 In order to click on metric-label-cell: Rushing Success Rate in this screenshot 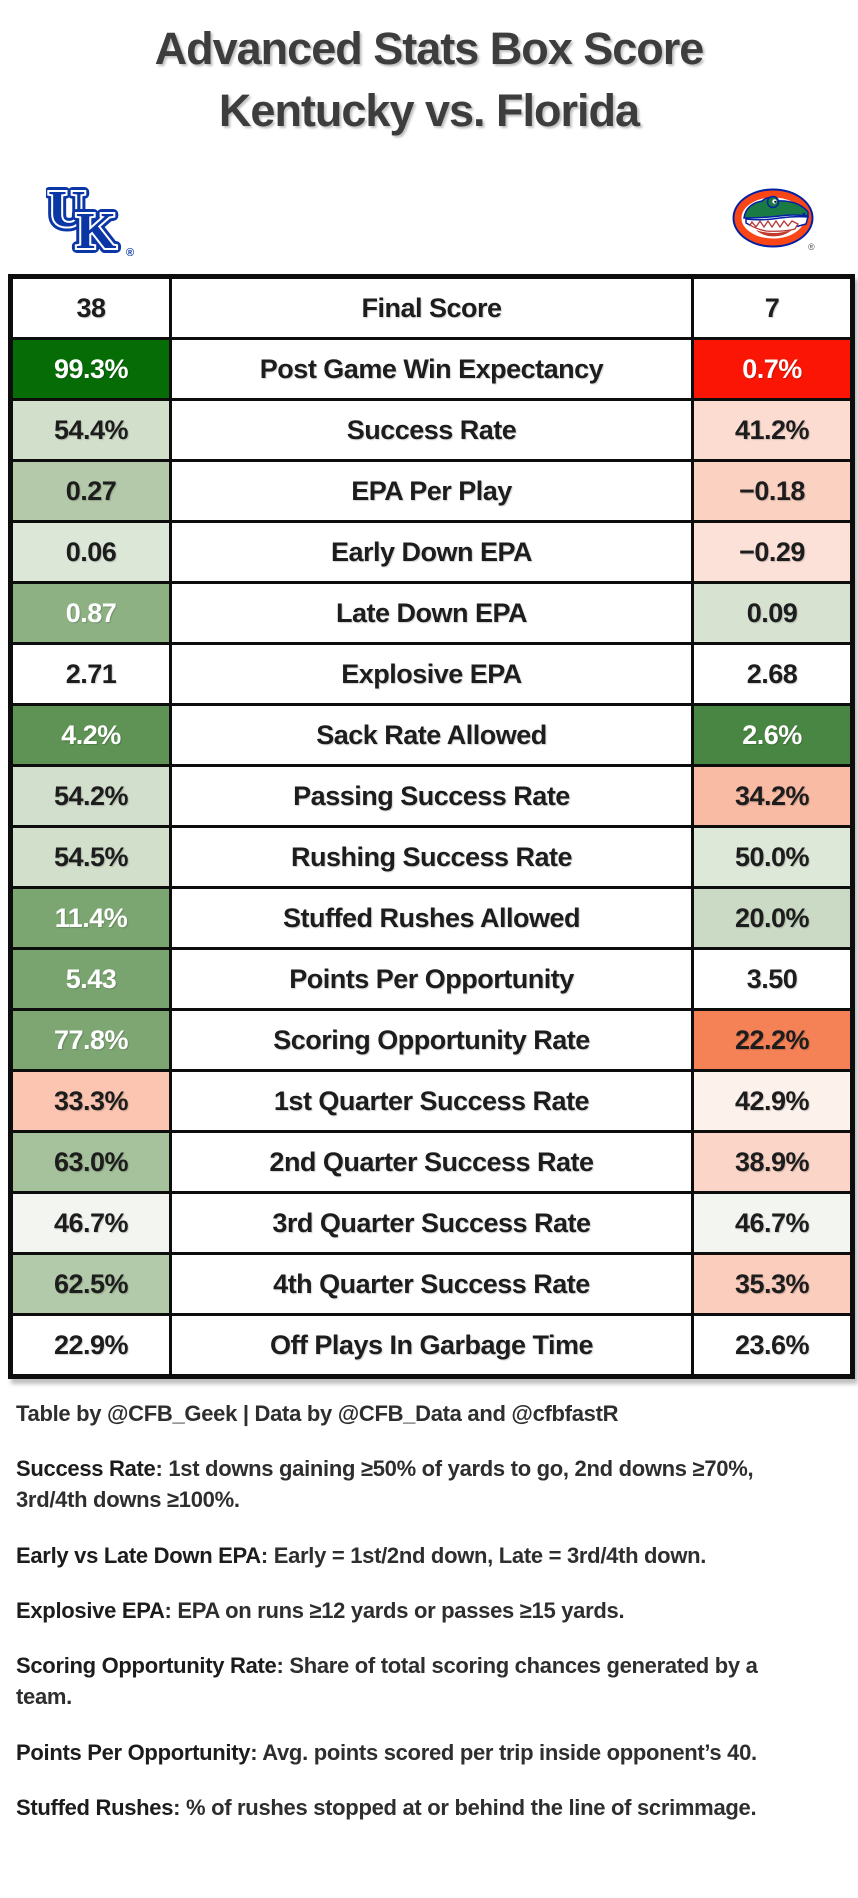, I will do `click(431, 857)`.